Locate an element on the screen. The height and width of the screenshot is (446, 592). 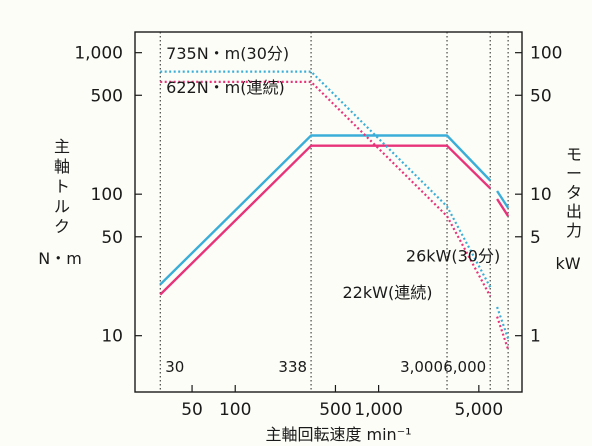
y-right-title-part-3: 出 is located at coordinates (574, 211).